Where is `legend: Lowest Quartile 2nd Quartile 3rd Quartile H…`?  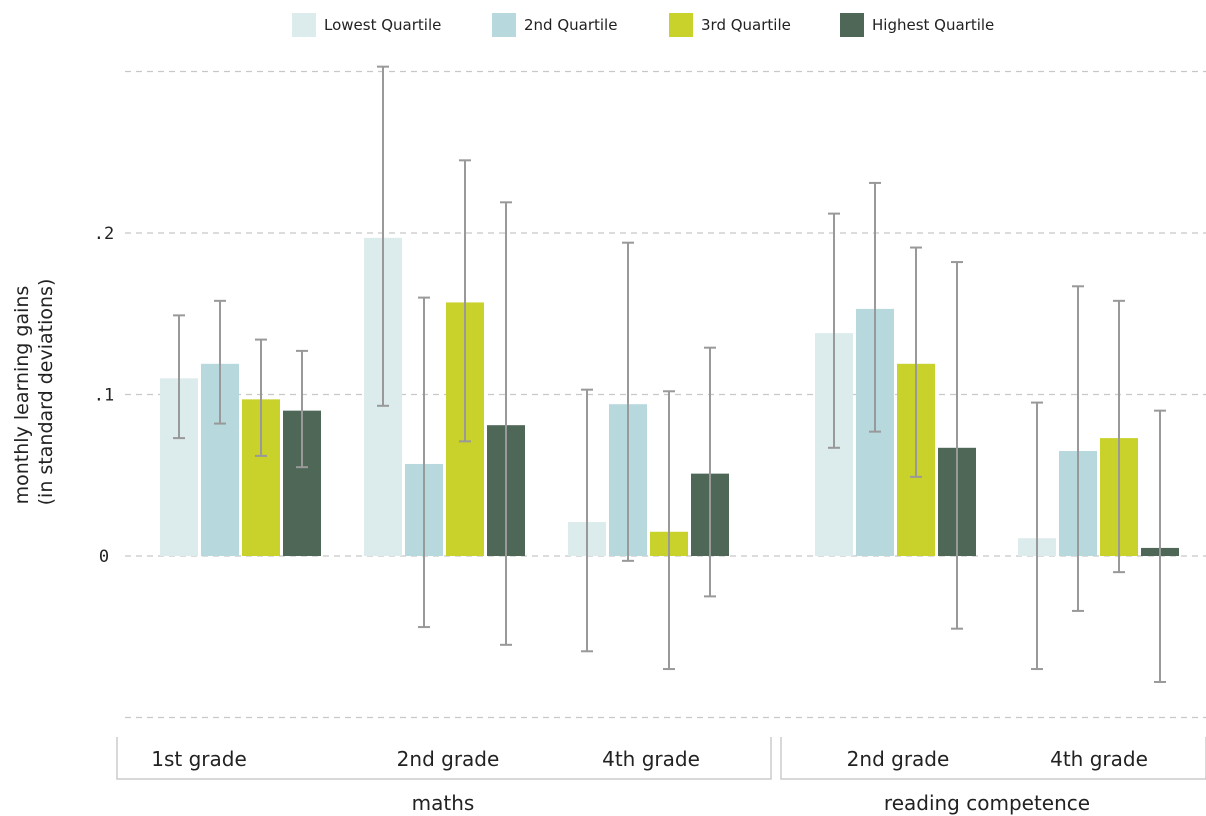 legend: Lowest Quartile 2nd Quartile 3rd Quartile H… is located at coordinates (643, 25).